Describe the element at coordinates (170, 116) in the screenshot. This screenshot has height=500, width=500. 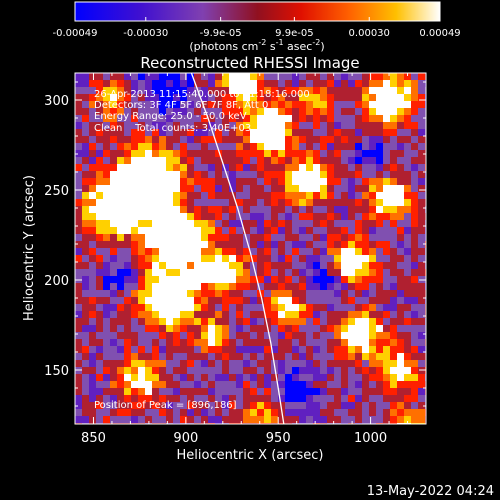
I see `annotation-energy-range: Energy Range: 25.0 - 50.0 keV` at that location.